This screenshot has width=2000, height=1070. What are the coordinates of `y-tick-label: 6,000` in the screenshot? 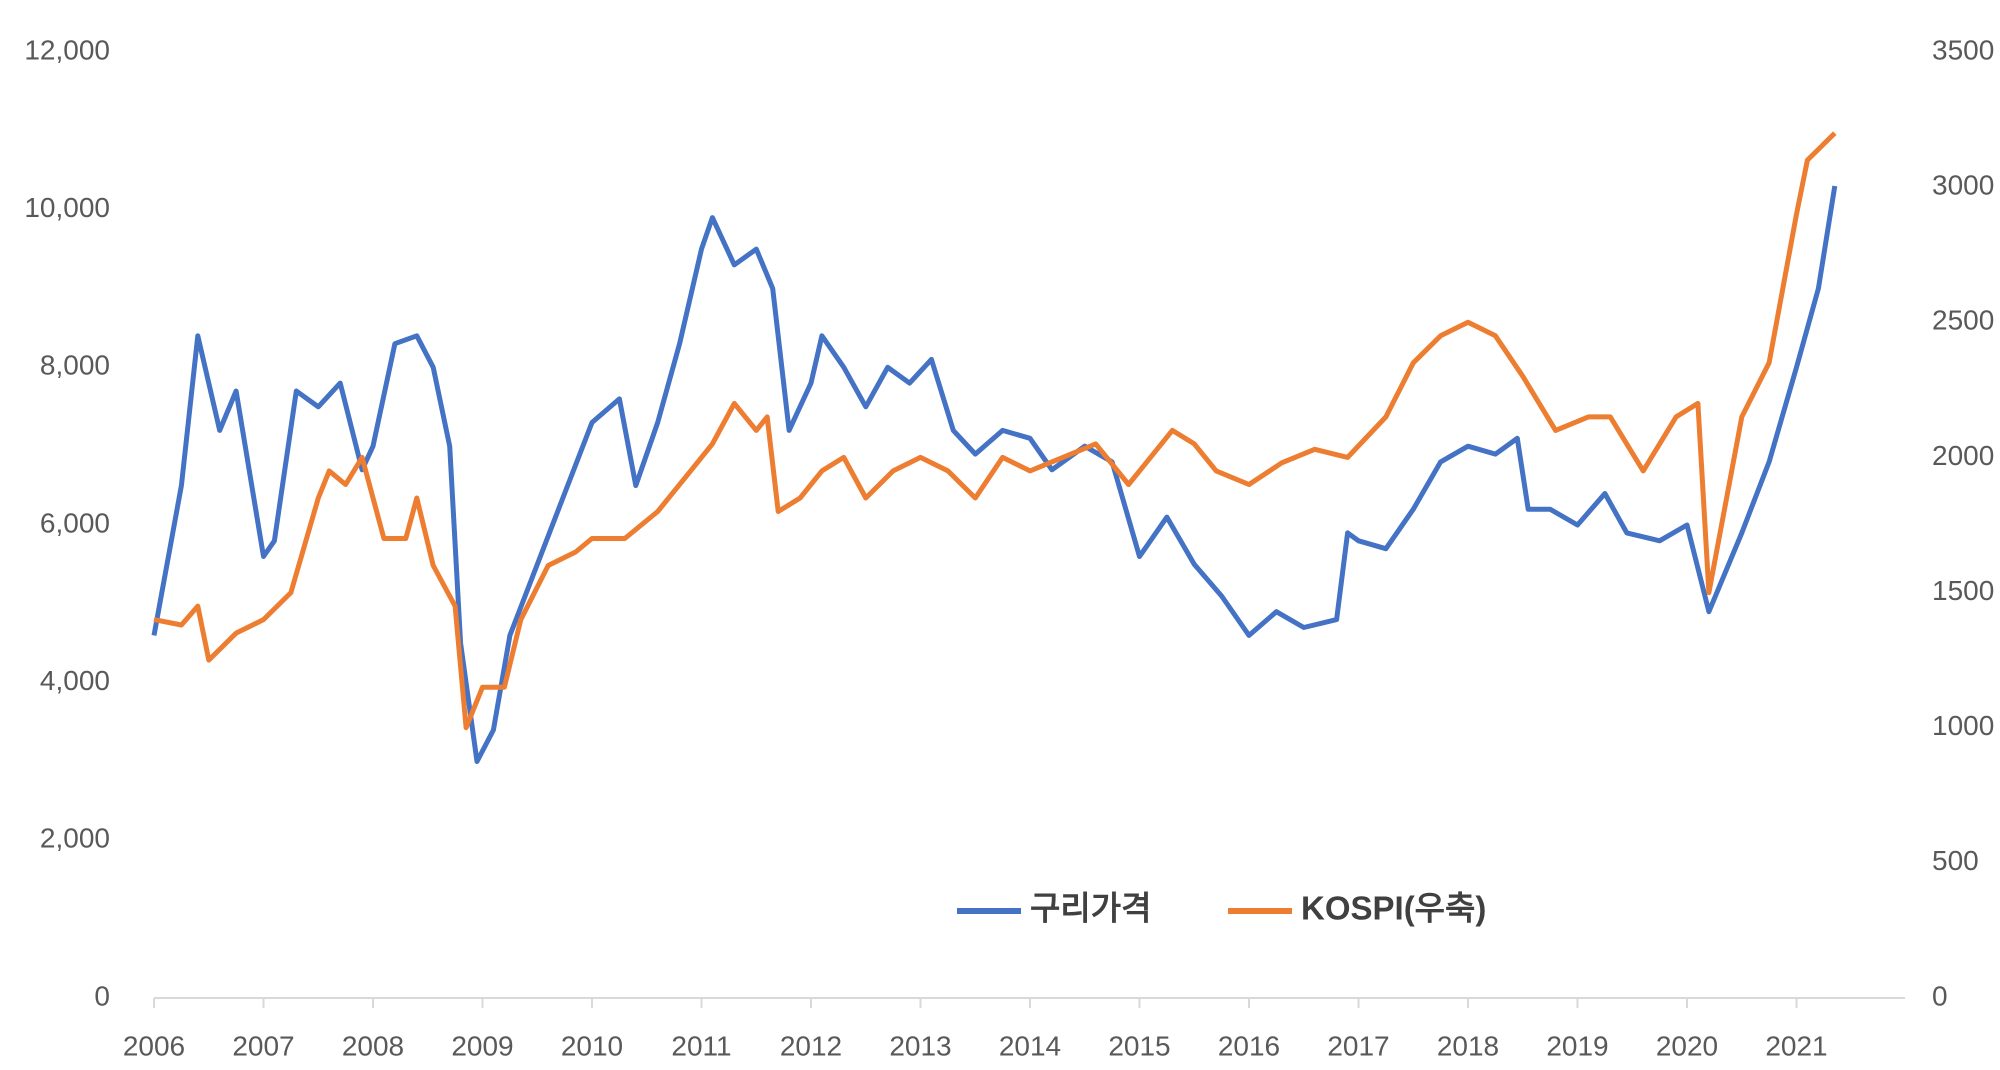 It's located at (75, 522).